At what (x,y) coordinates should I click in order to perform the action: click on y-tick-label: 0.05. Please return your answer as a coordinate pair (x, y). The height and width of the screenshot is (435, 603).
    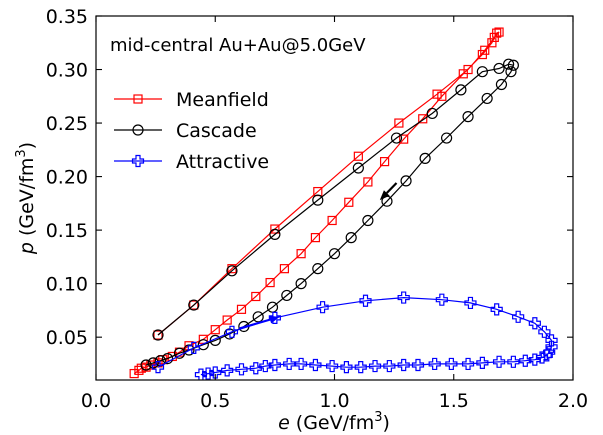
    Looking at the image, I should click on (67, 338).